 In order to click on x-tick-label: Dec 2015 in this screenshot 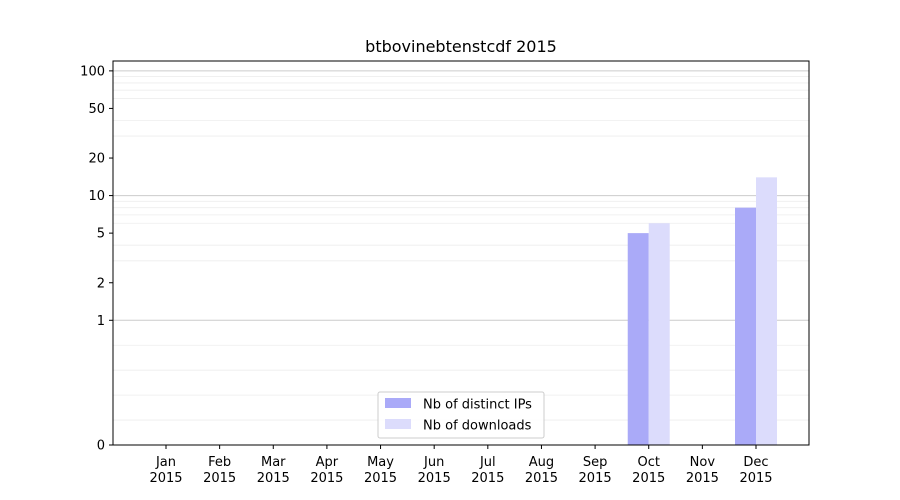, I will do `click(755, 470)`.